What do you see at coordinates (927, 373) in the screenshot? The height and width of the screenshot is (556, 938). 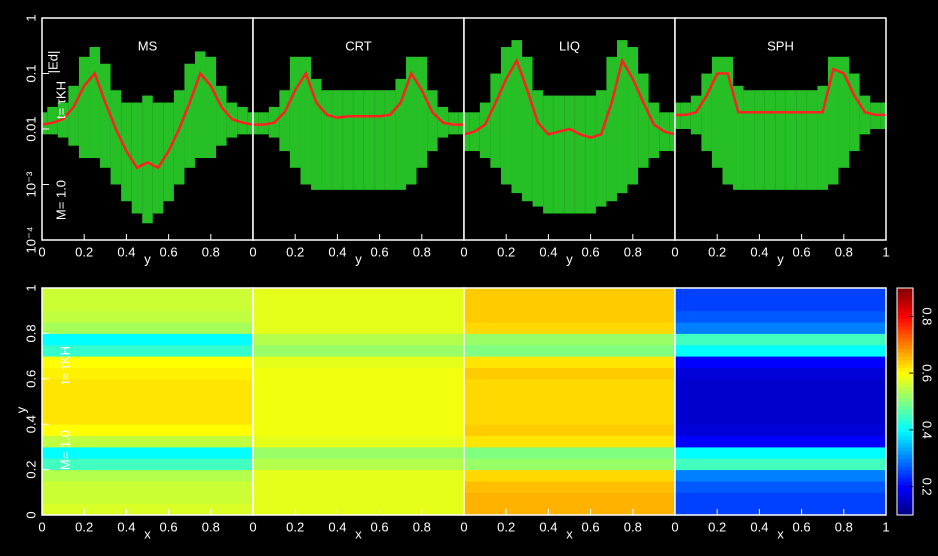 I see `colorbar-tick-label: 0.6` at bounding box center [927, 373].